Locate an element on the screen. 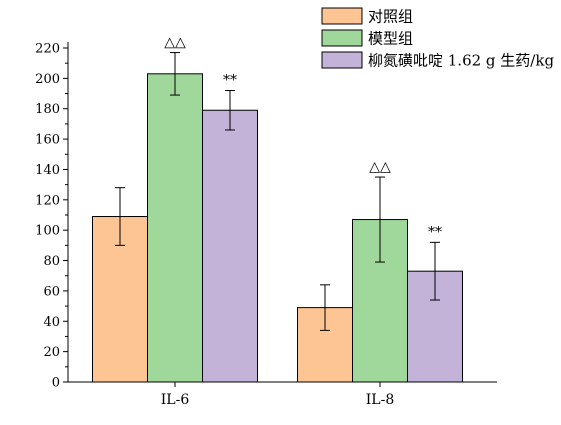  y-tick-label: 120 is located at coordinates (47, 200).